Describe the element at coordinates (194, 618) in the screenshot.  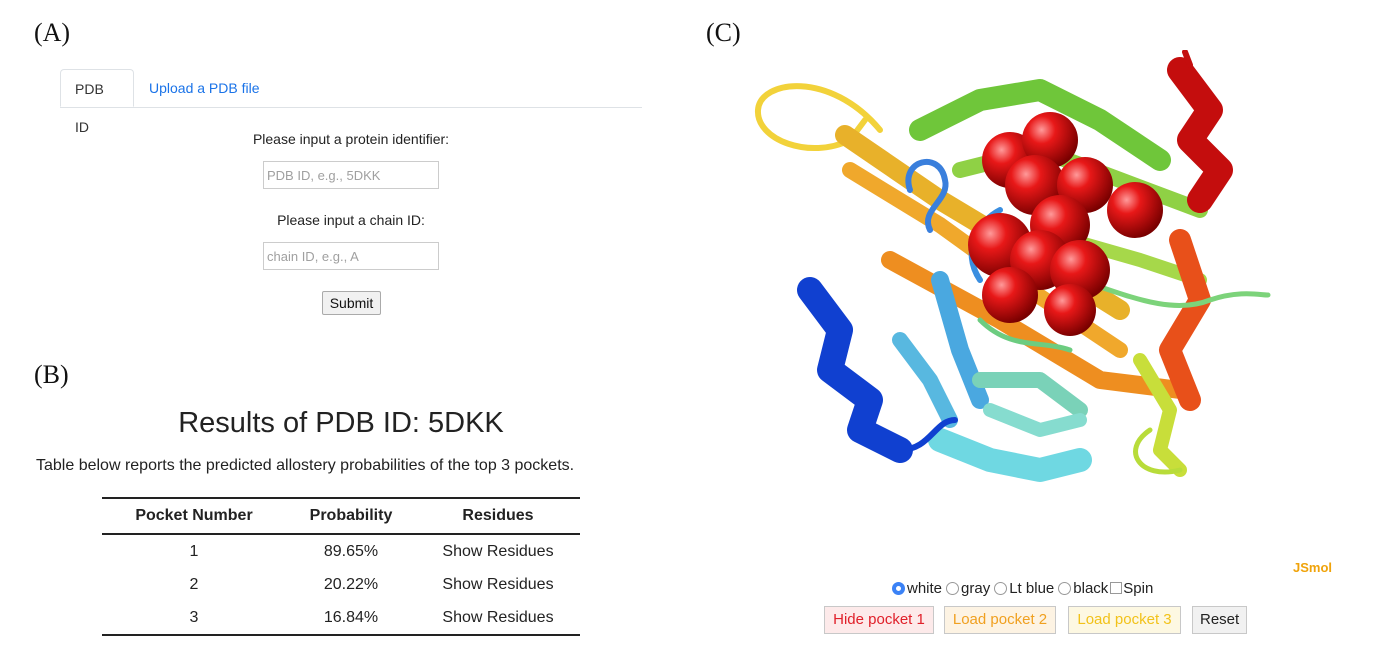
I see `pocket-number: 3` at that location.